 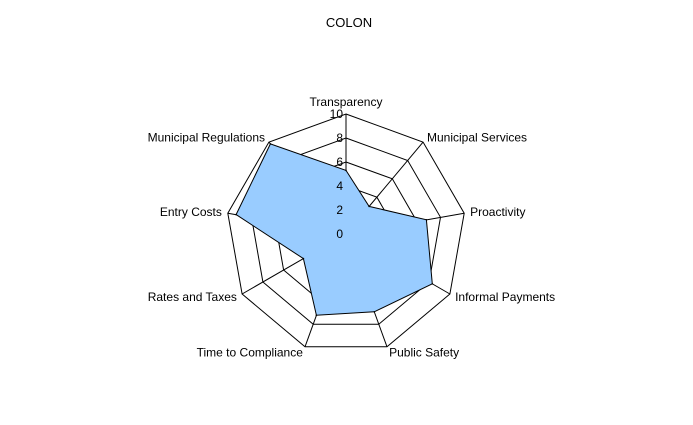 I want to click on category-label: Rates and Taxes, so click(x=192, y=297).